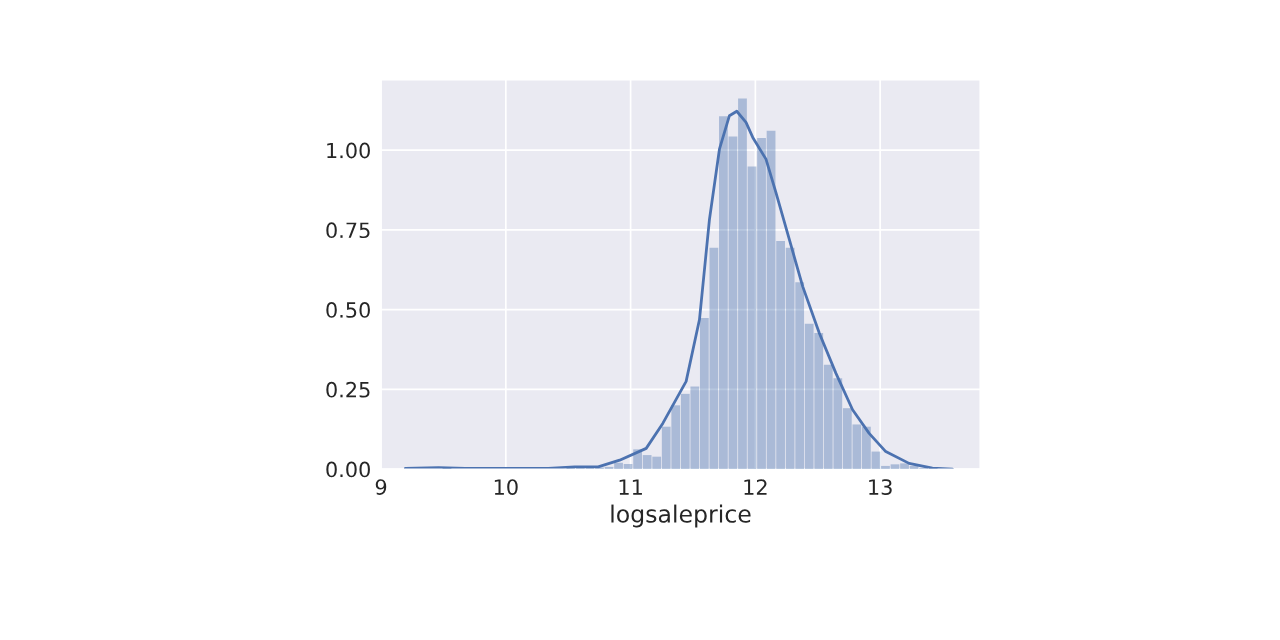  I want to click on x-tick-label: 10, so click(506, 487).